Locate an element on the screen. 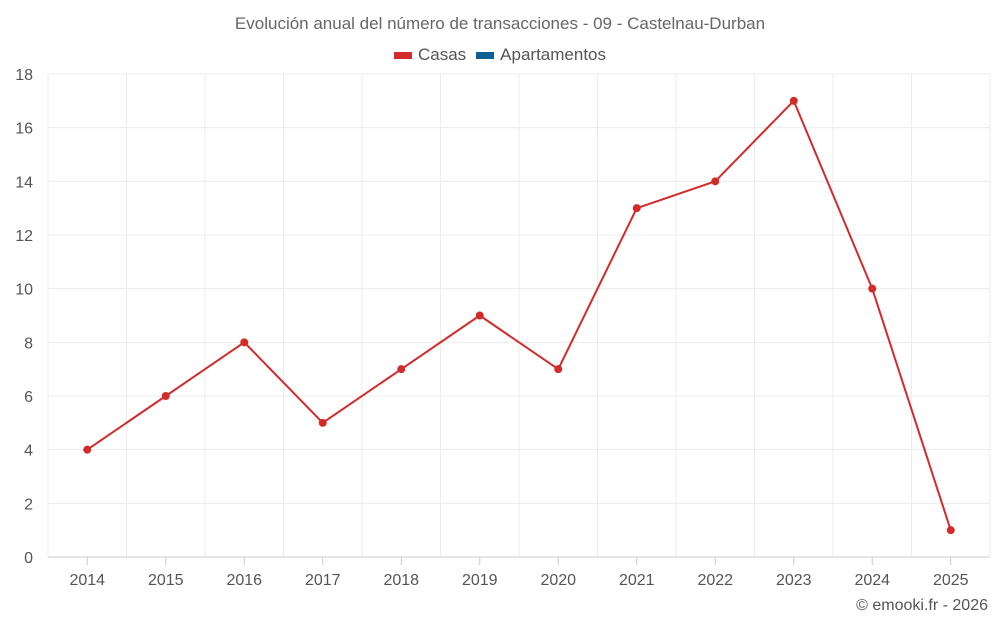  y-tick-label: 18 is located at coordinates (24, 75).